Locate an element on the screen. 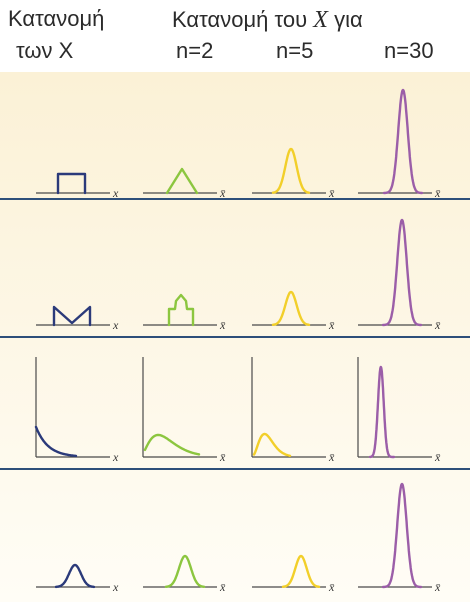  n-label-30: n=30 is located at coordinates (409, 50).